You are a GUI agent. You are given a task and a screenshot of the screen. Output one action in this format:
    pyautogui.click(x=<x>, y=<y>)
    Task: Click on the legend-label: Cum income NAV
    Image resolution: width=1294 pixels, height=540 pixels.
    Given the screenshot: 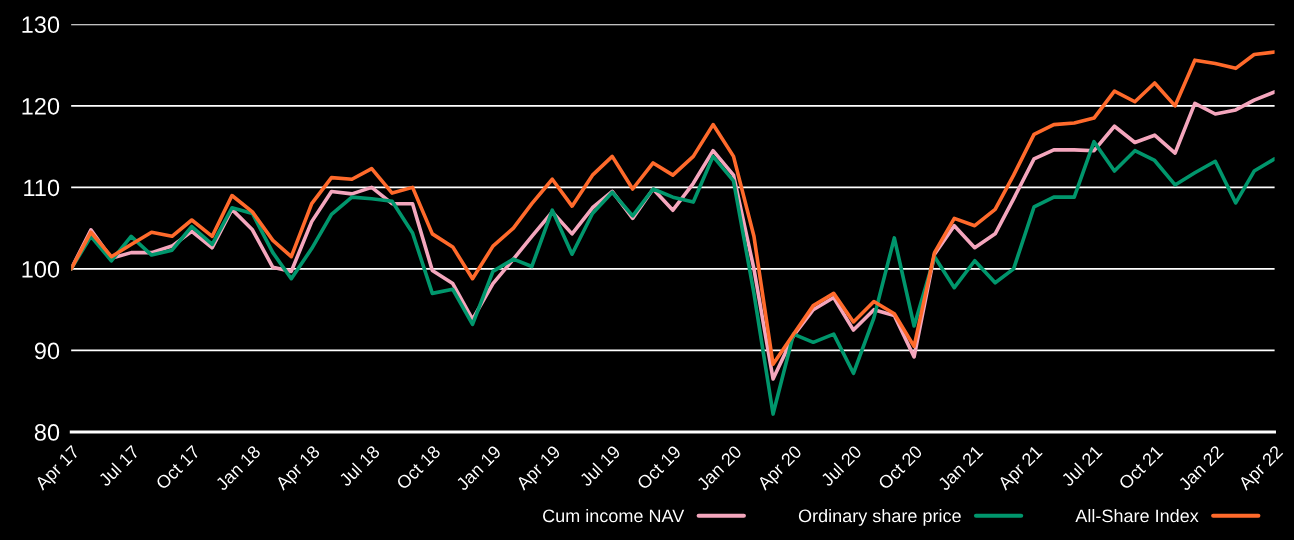 What is the action you would take?
    pyautogui.click(x=614, y=516)
    